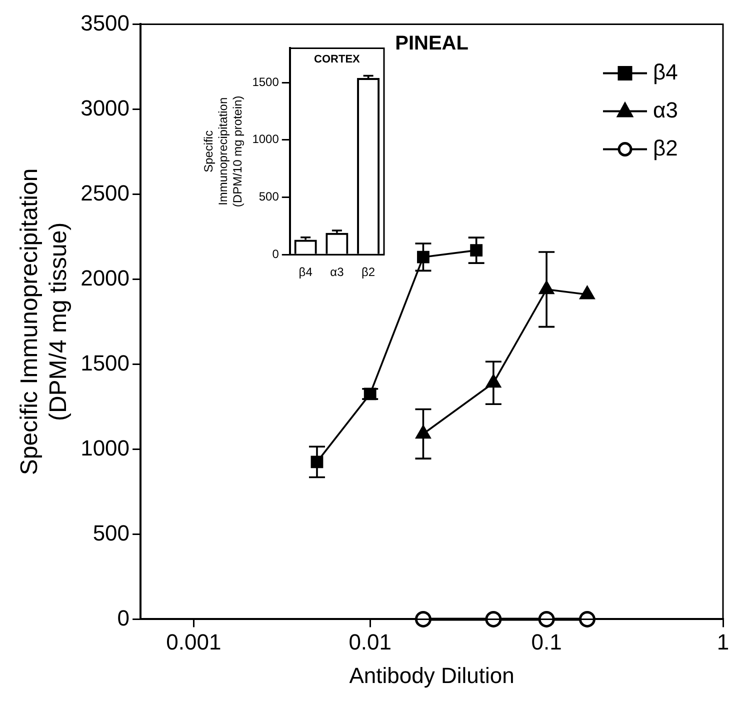 Image resolution: width=749 pixels, height=703 pixels. What do you see at coordinates (223, 152) in the screenshot?
I see `y-axis-title: Specific Immunoprecipitation (DPM/10 mg protein)` at bounding box center [223, 152].